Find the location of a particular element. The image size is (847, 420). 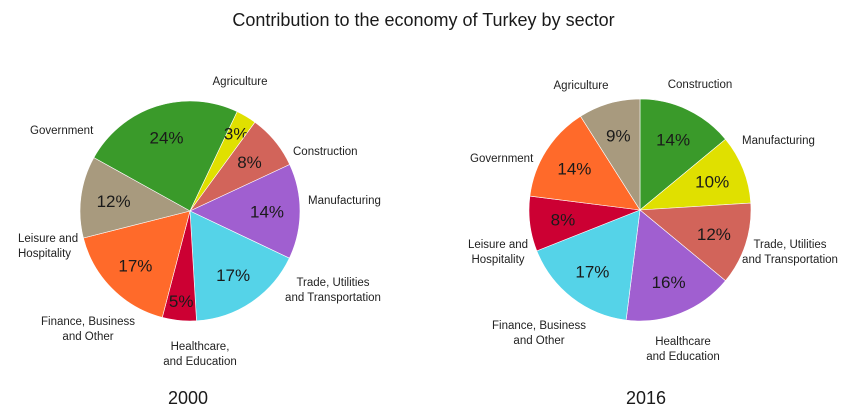

pie-2000-value-manufacturing: 8% is located at coordinates (249, 162).